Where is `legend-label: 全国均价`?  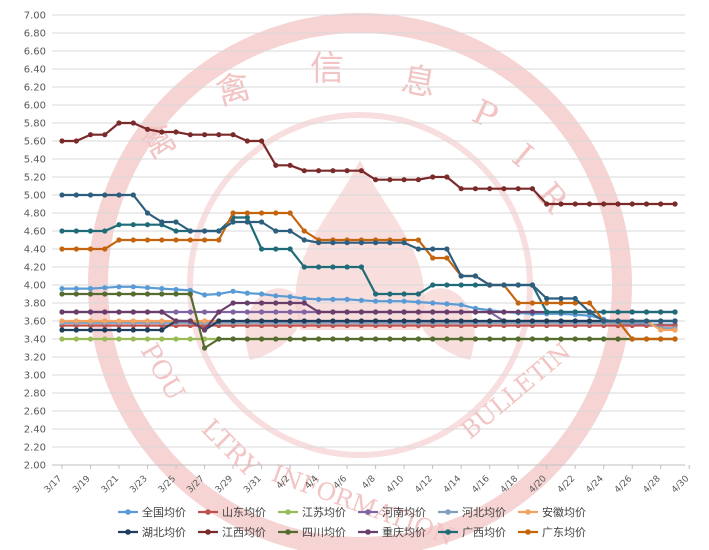 legend-label: 全国均价 is located at coordinates (164, 512).